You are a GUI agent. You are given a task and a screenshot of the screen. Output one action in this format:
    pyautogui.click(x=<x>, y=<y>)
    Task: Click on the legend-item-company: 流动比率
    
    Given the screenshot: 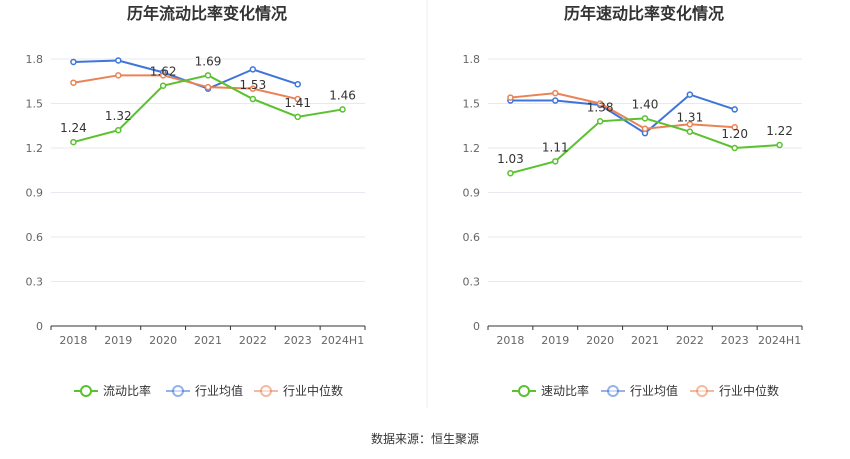 What is the action you would take?
    pyautogui.click(x=112, y=390)
    